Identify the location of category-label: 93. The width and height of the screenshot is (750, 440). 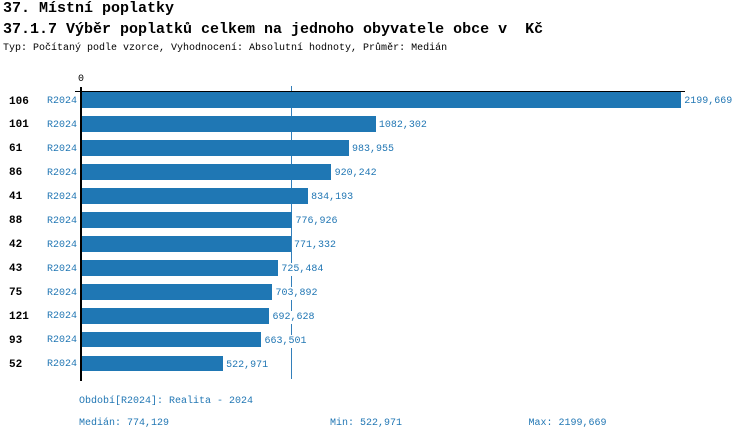
(16, 341).